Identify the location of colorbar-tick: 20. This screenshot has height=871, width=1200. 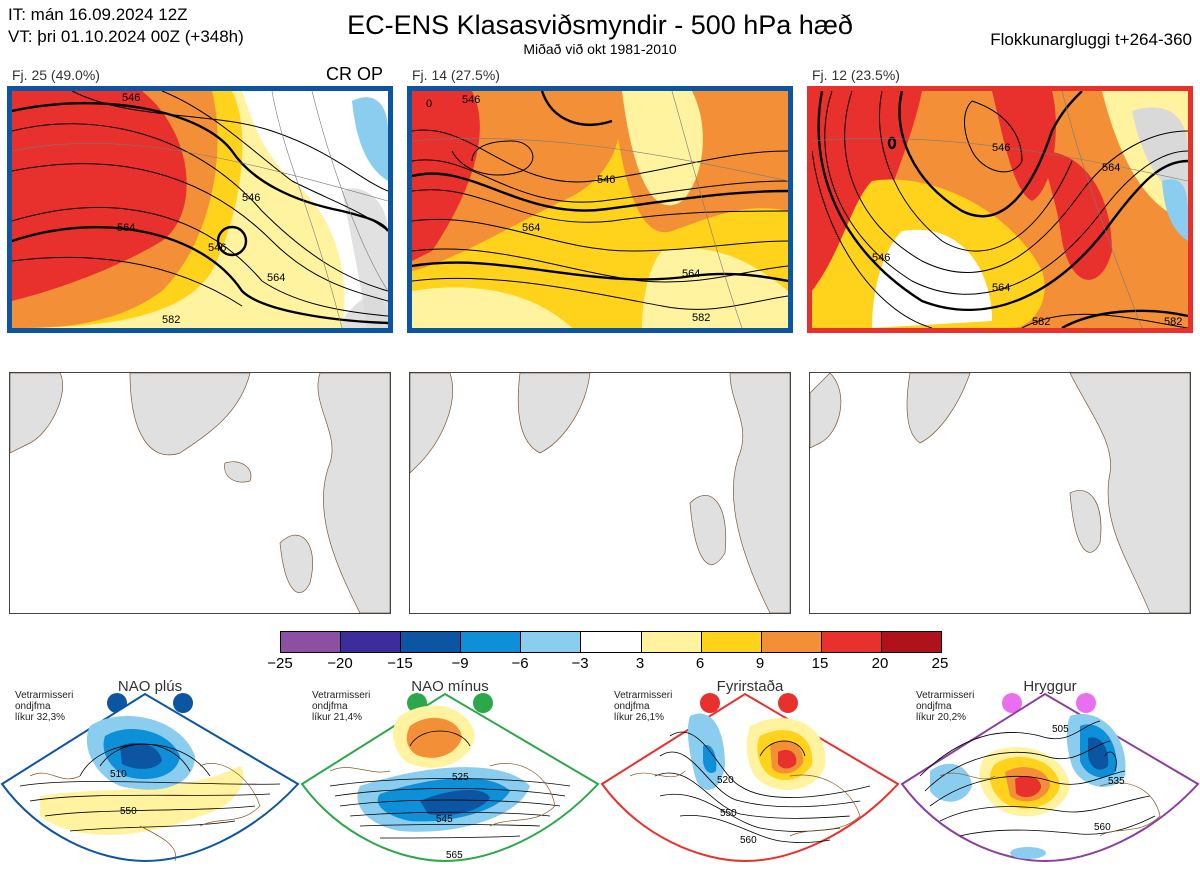
(880, 663).